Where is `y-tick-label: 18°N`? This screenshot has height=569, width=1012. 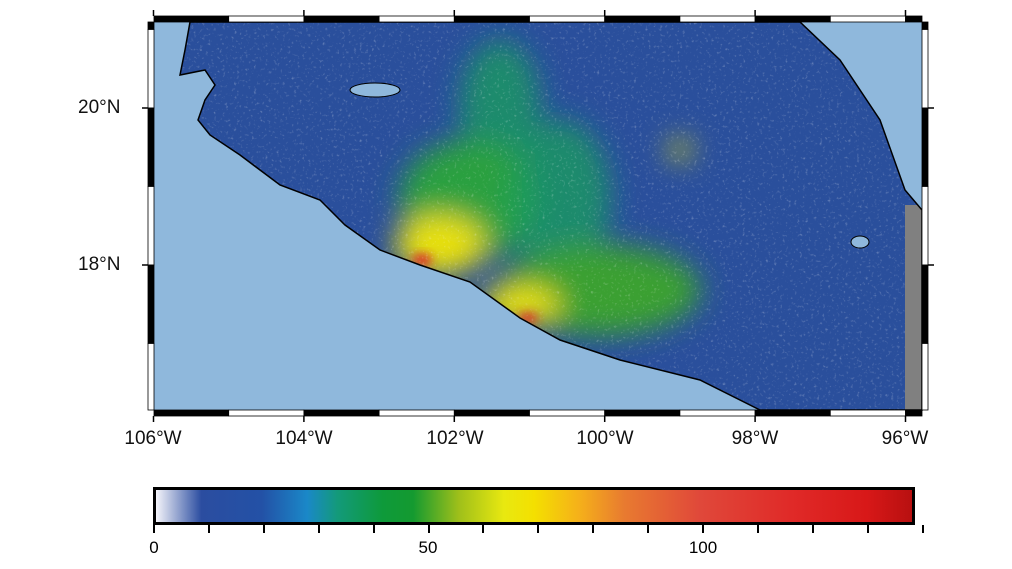 y-tick-label: 18°N is located at coordinates (99, 264).